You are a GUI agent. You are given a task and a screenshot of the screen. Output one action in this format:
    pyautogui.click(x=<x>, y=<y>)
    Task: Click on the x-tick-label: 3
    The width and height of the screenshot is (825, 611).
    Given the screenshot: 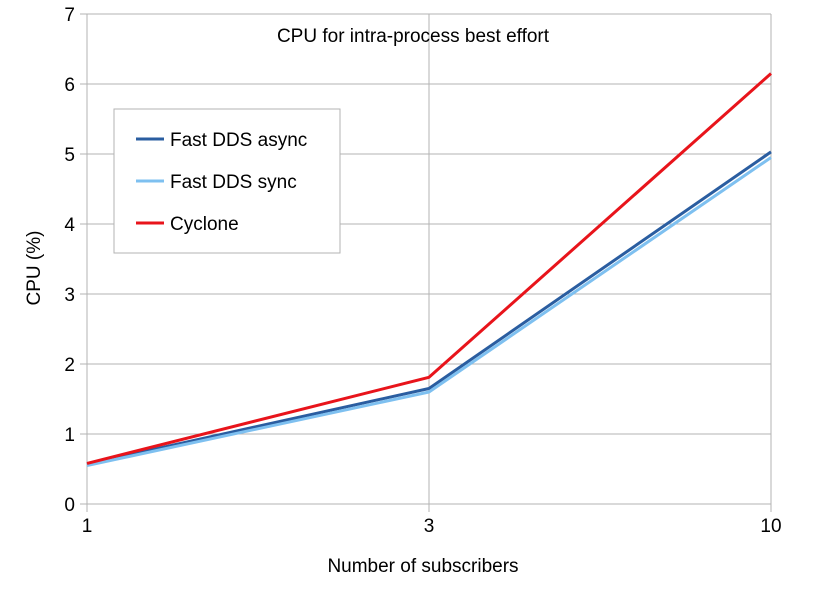 What is the action you would take?
    pyautogui.click(x=429, y=526)
    